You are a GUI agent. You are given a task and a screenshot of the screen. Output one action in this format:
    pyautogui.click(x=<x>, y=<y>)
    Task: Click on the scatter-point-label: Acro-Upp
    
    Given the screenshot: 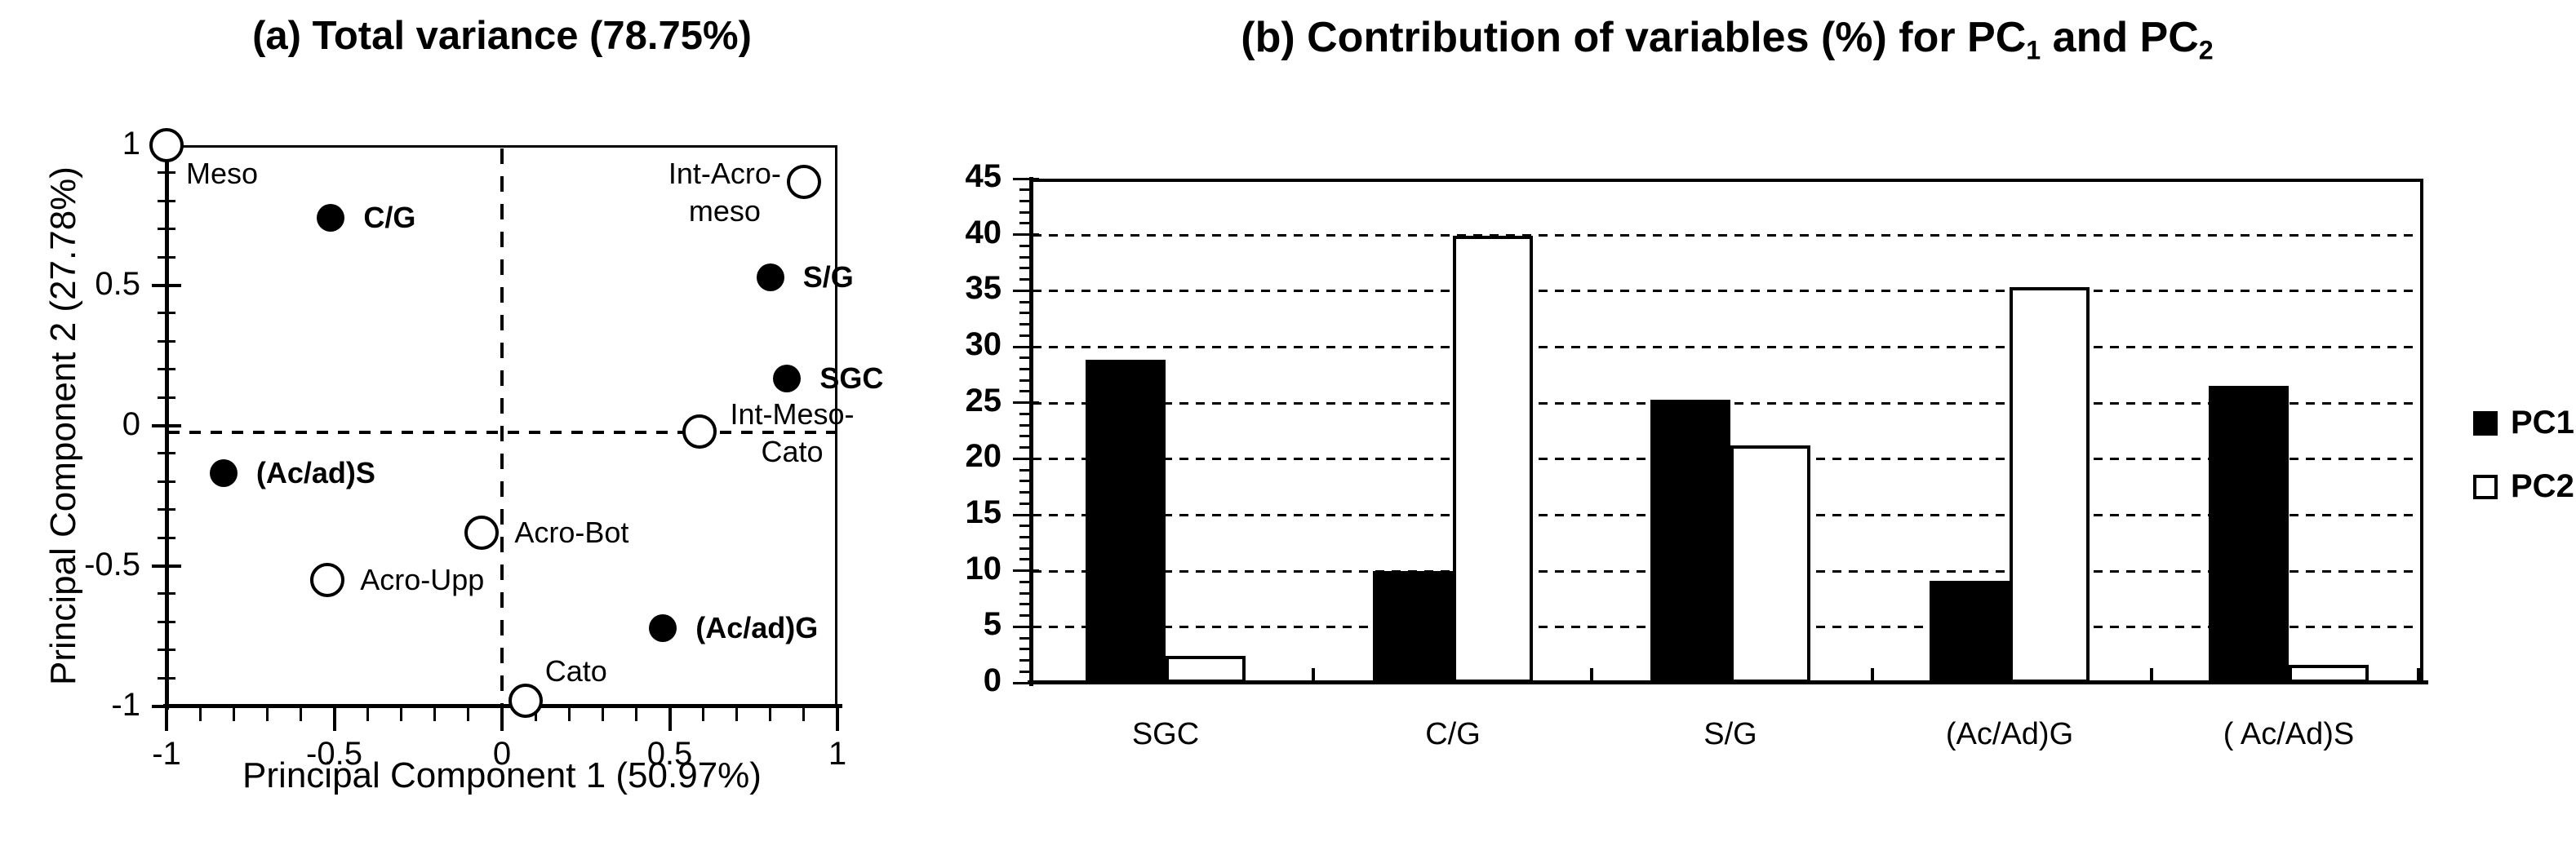 What is the action you would take?
    pyautogui.click(x=422, y=580)
    